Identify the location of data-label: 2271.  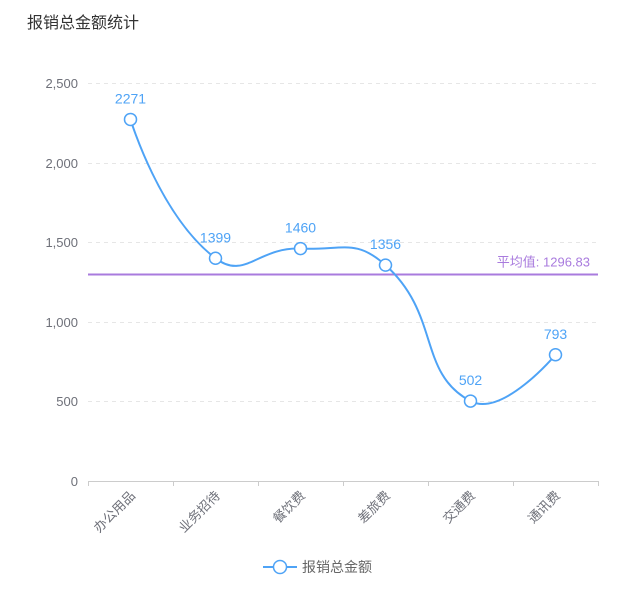
(130, 98).